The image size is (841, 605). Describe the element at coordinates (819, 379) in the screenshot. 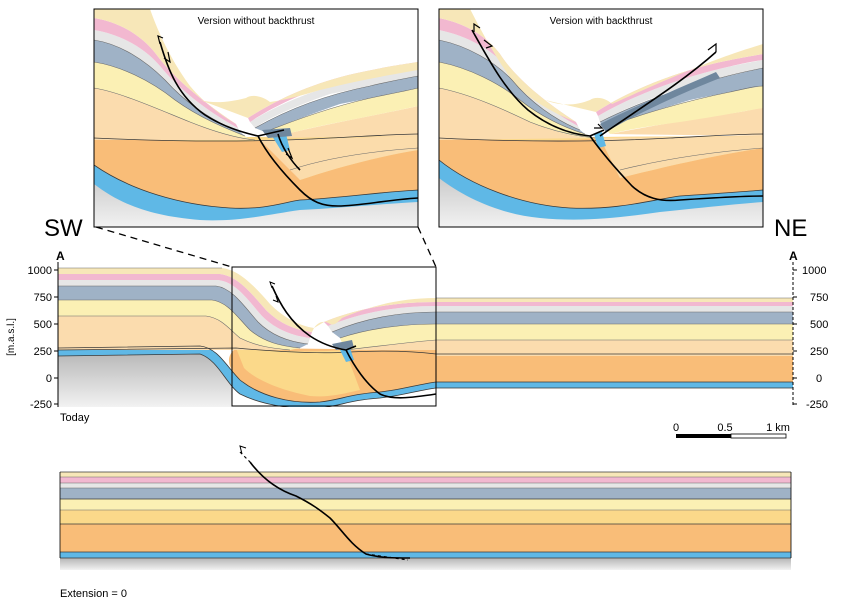

I see `y-tick-right-4: 0` at that location.